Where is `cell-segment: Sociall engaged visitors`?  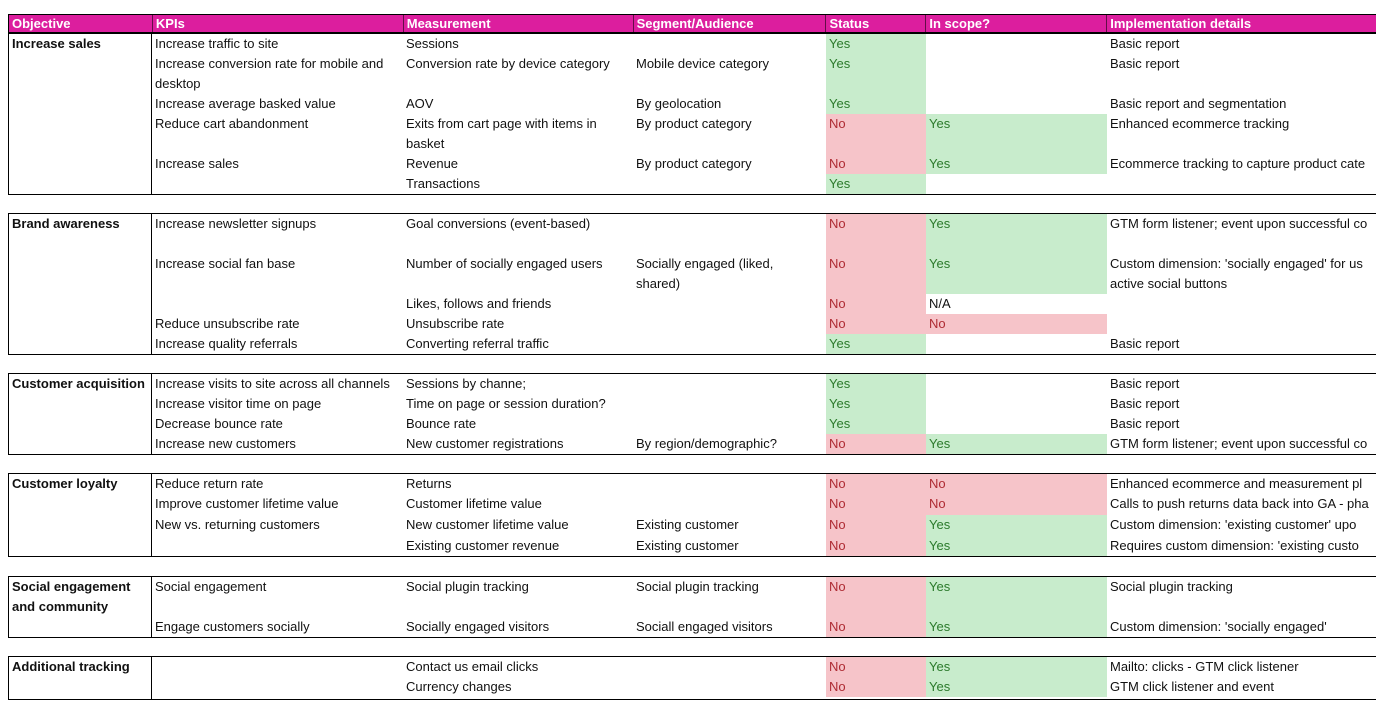
cell-segment: Sociall engaged visitors is located at coordinates (704, 626).